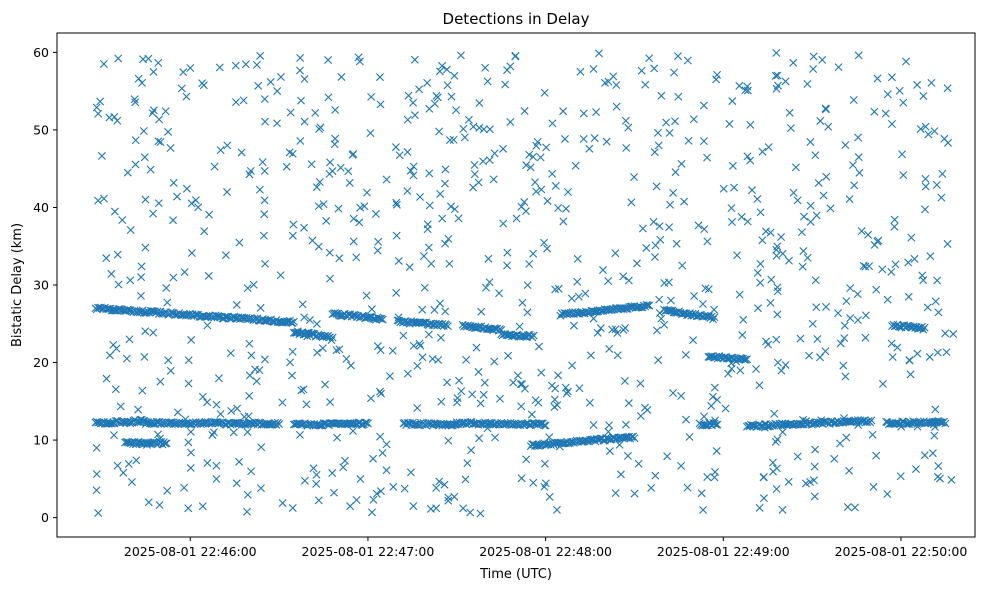 This screenshot has height=590, width=989. I want to click on y-tick-label: 0, so click(45, 517).